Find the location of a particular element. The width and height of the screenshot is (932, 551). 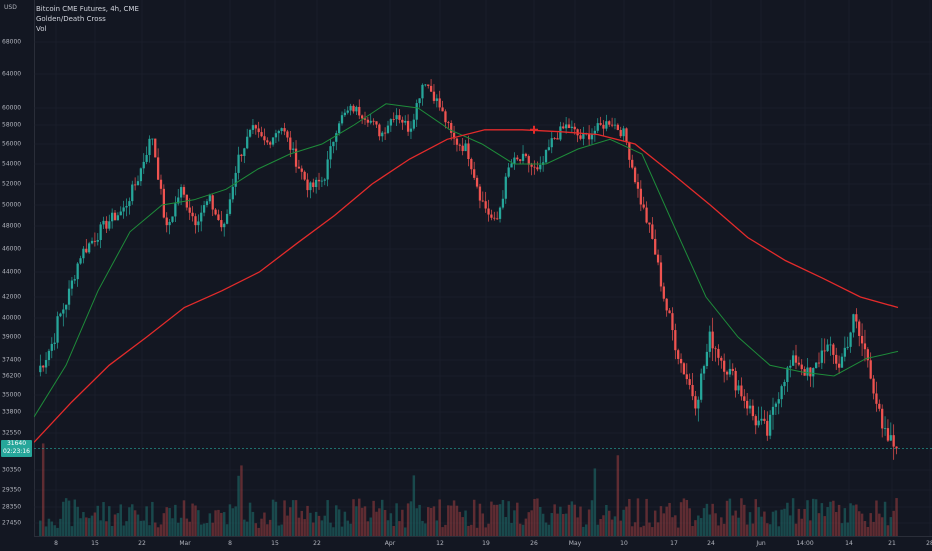

price-tick-label: 36200 is located at coordinates (12, 376).